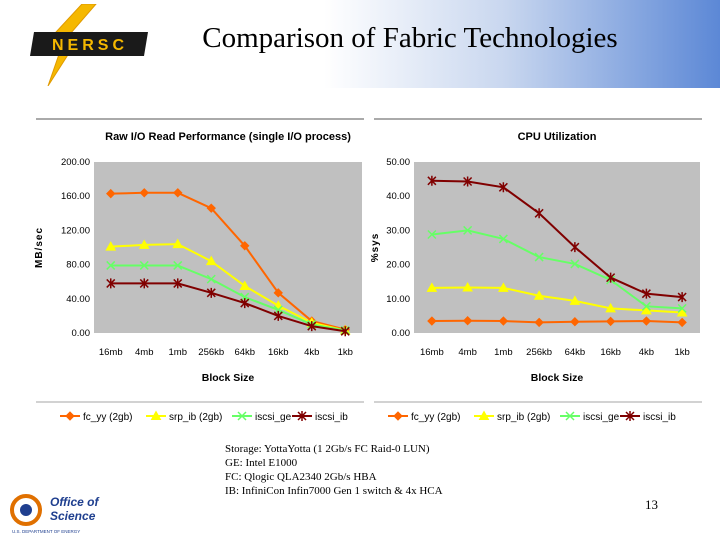 The image size is (720, 540). I want to click on series-srp_ib, so click(557, 299).